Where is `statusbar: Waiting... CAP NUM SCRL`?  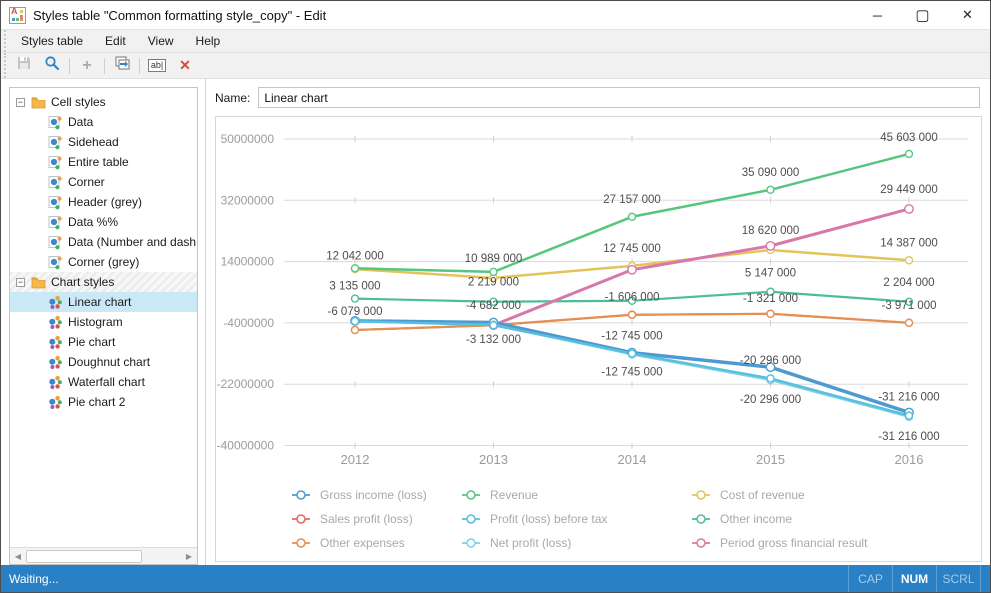
statusbar: Waiting... CAP NUM SCRL is located at coordinates (495, 578).